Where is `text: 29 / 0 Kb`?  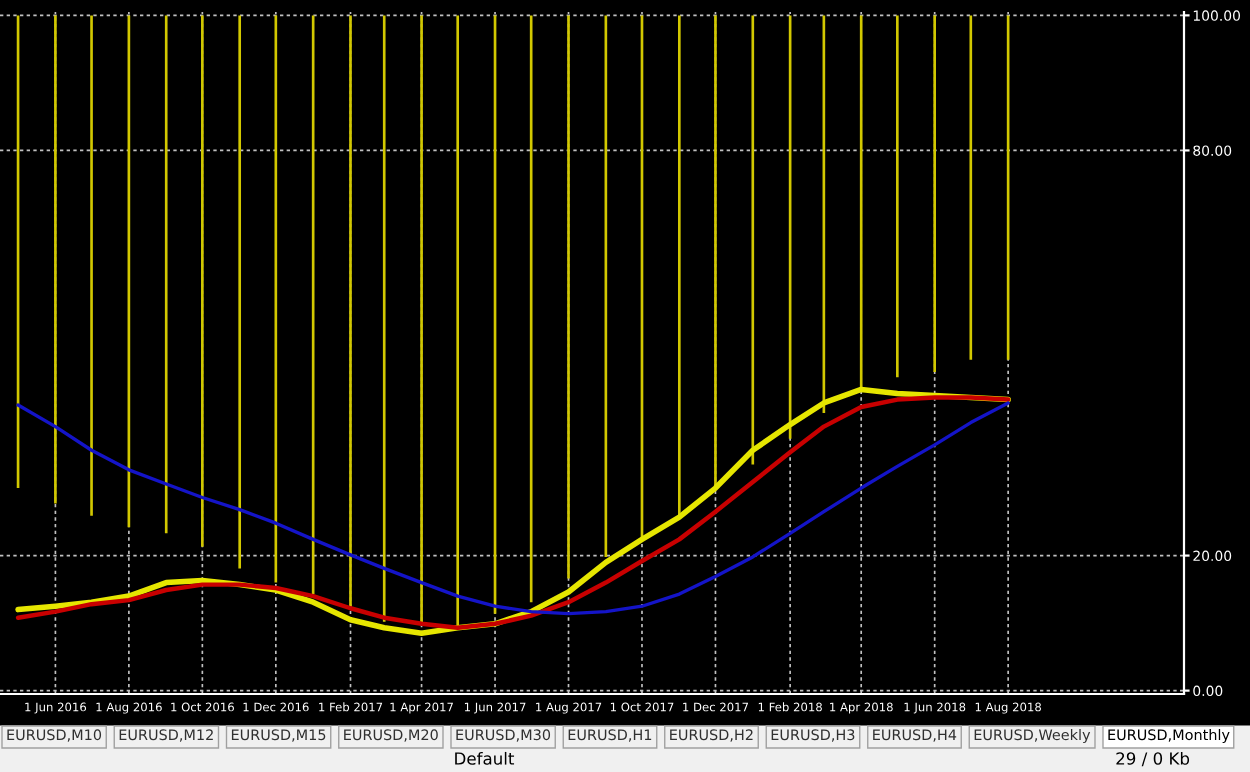 text: 29 / 0 Kb is located at coordinates (1153, 759).